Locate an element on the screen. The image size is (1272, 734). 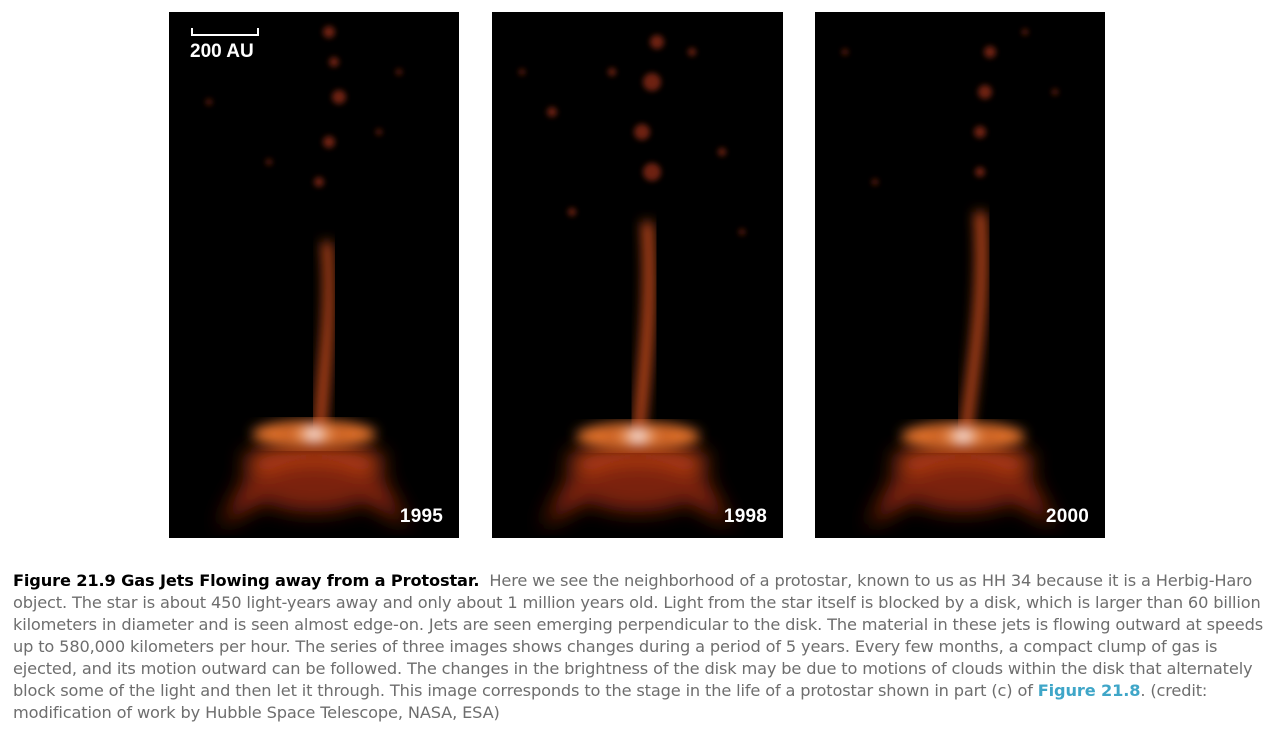
scale-bar-label: 200 AU is located at coordinates (222, 51).